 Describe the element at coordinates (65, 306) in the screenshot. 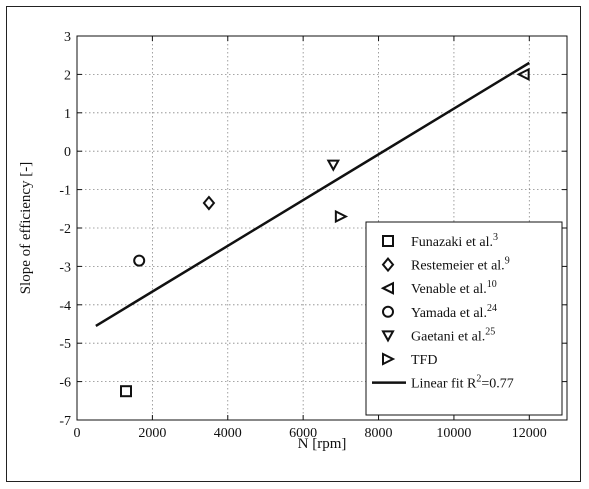

I see `y-tick-label: -4` at that location.